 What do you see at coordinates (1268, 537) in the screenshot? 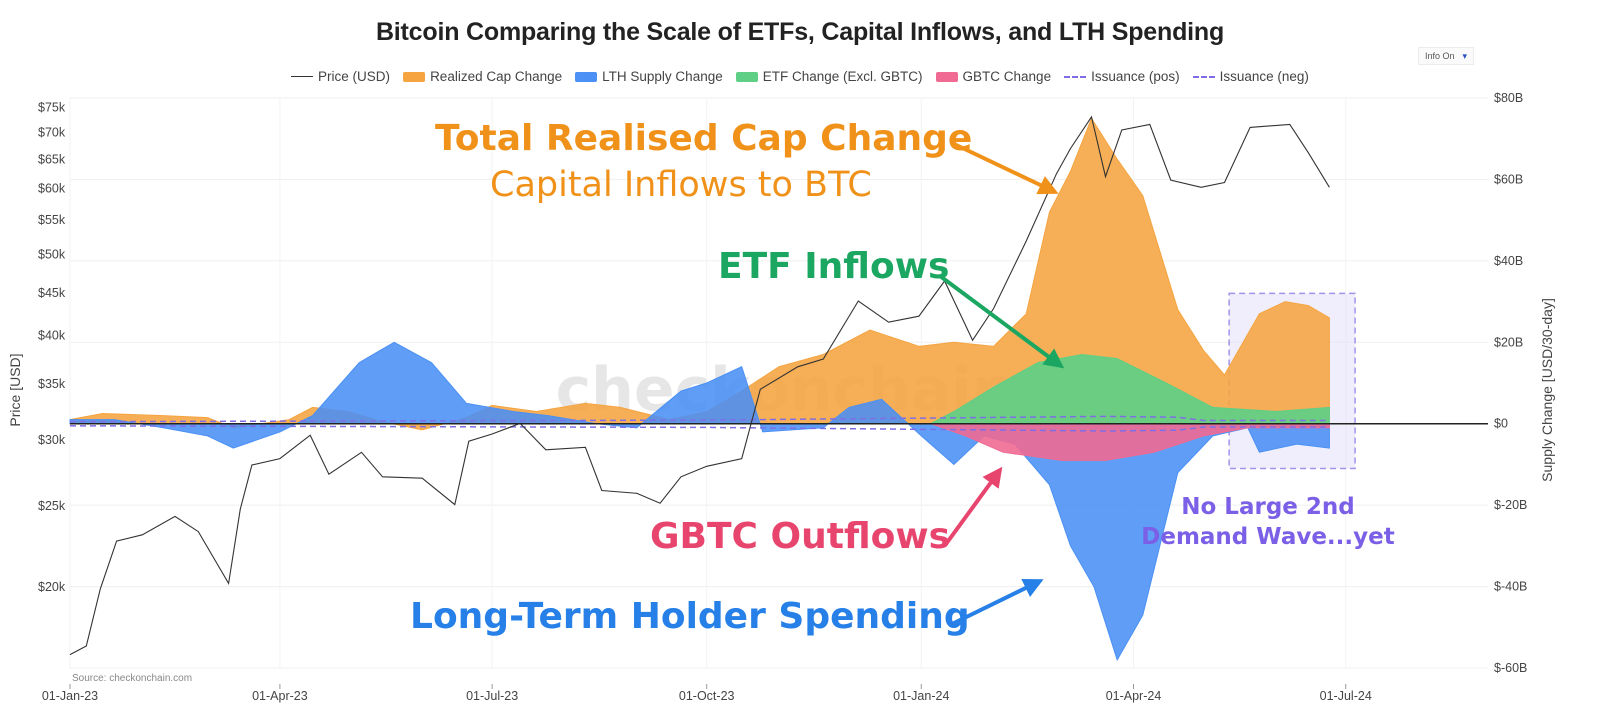
I see `annotation-no-wave-line2: Demand Wave...yet` at bounding box center [1268, 537].